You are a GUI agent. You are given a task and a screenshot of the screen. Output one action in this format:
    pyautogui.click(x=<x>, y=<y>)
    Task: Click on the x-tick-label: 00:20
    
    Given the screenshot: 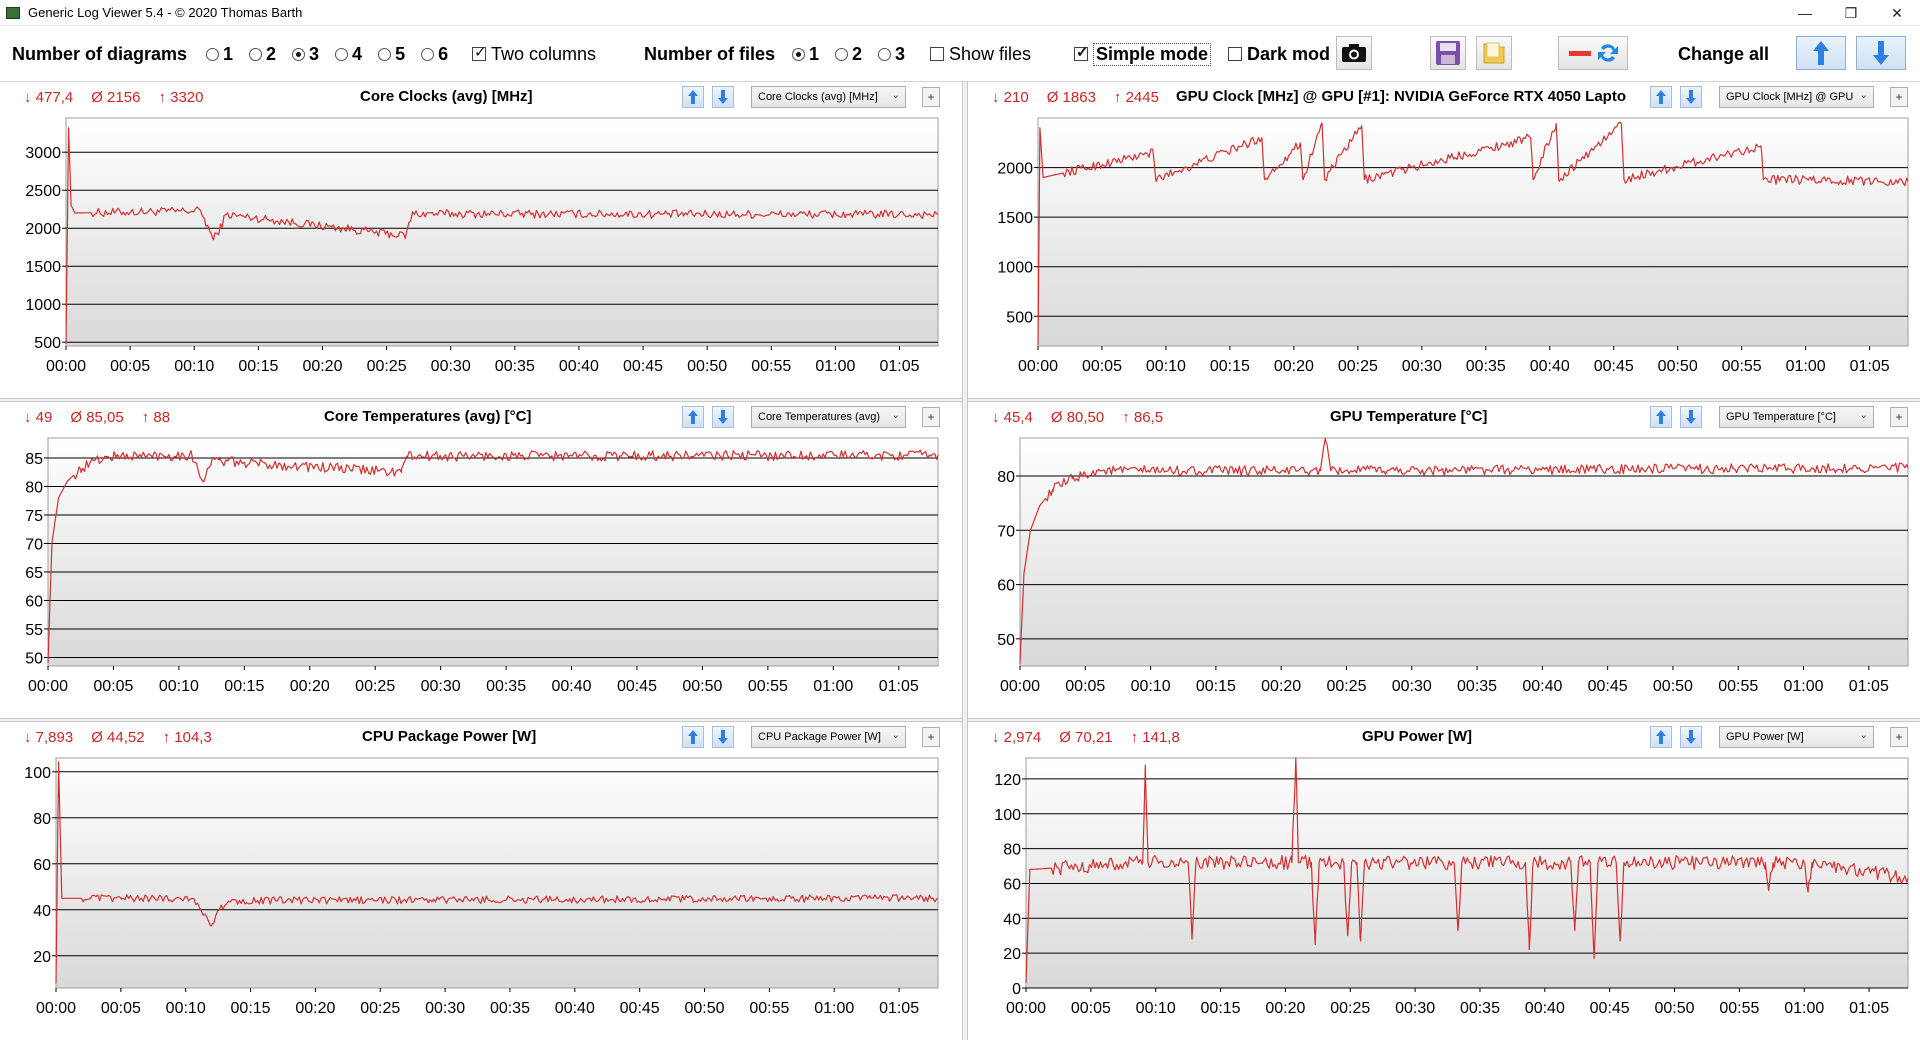 What is the action you would take?
    pyautogui.click(x=310, y=686)
    